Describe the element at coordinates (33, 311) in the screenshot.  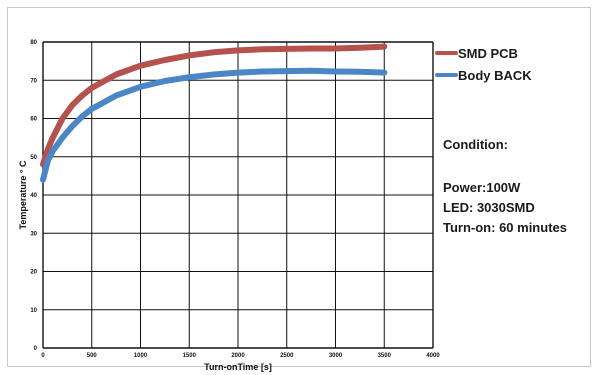
I see `y-tick-label: 10` at that location.